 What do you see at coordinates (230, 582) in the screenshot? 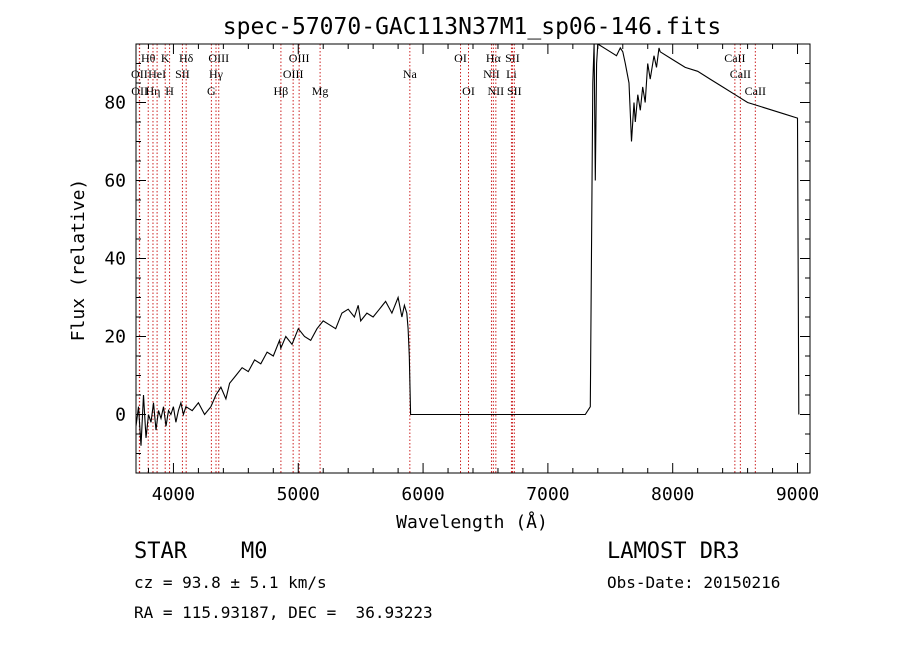
I see `redshift-readout: cz = 93.8 ± 5.1 km/s` at bounding box center [230, 582].